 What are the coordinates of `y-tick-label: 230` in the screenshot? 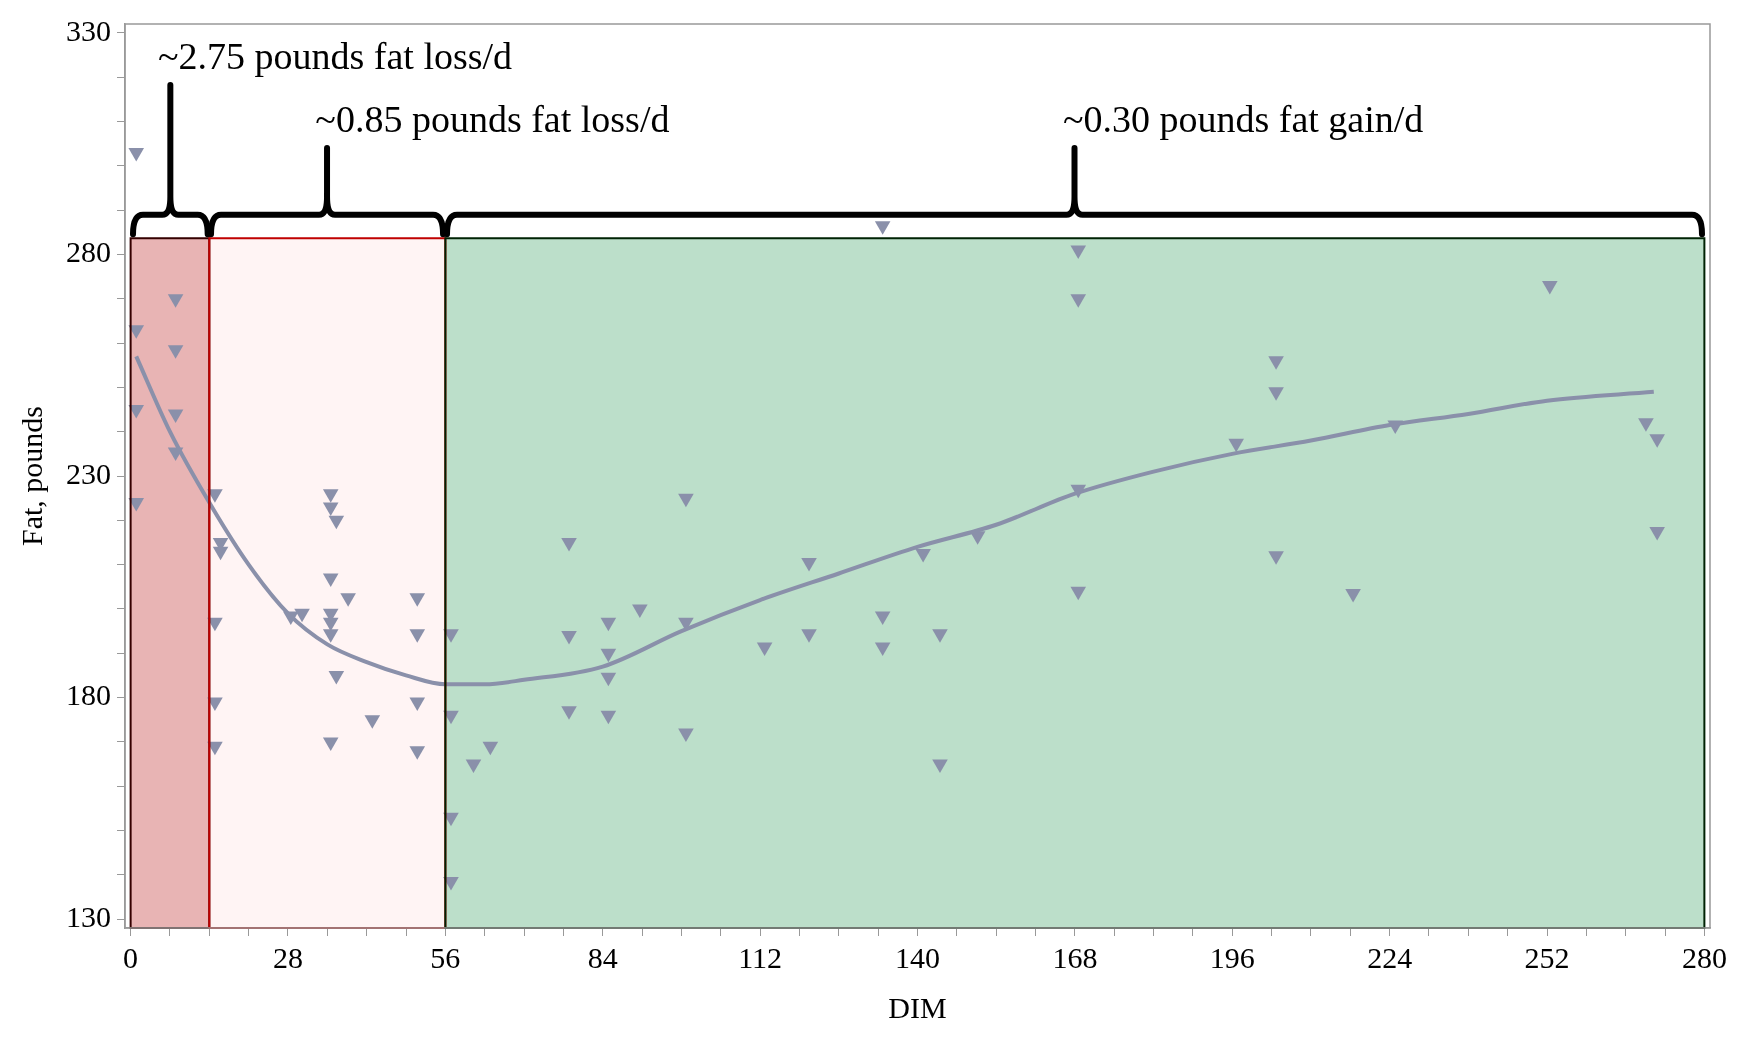 It's located at (88, 473).